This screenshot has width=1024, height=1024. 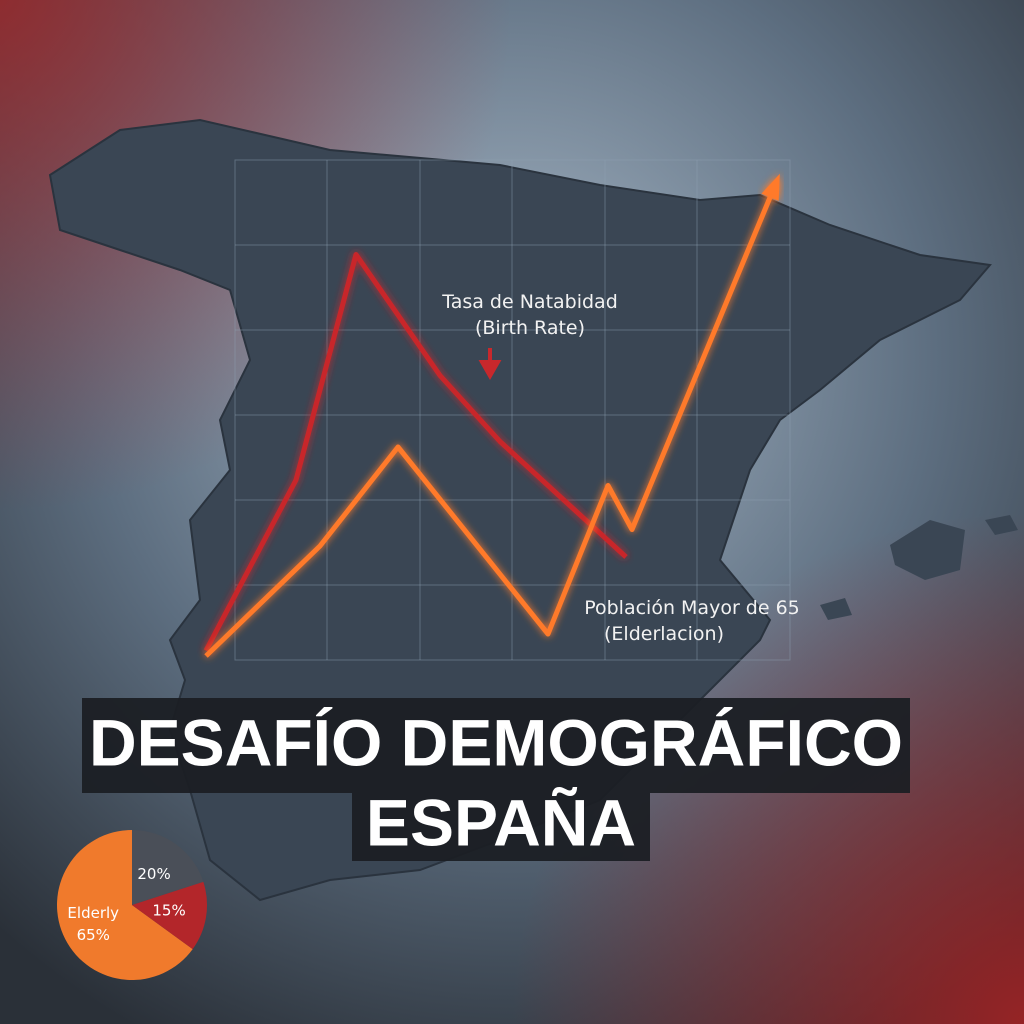 I want to click on arrow-head, so click(x=770, y=187).